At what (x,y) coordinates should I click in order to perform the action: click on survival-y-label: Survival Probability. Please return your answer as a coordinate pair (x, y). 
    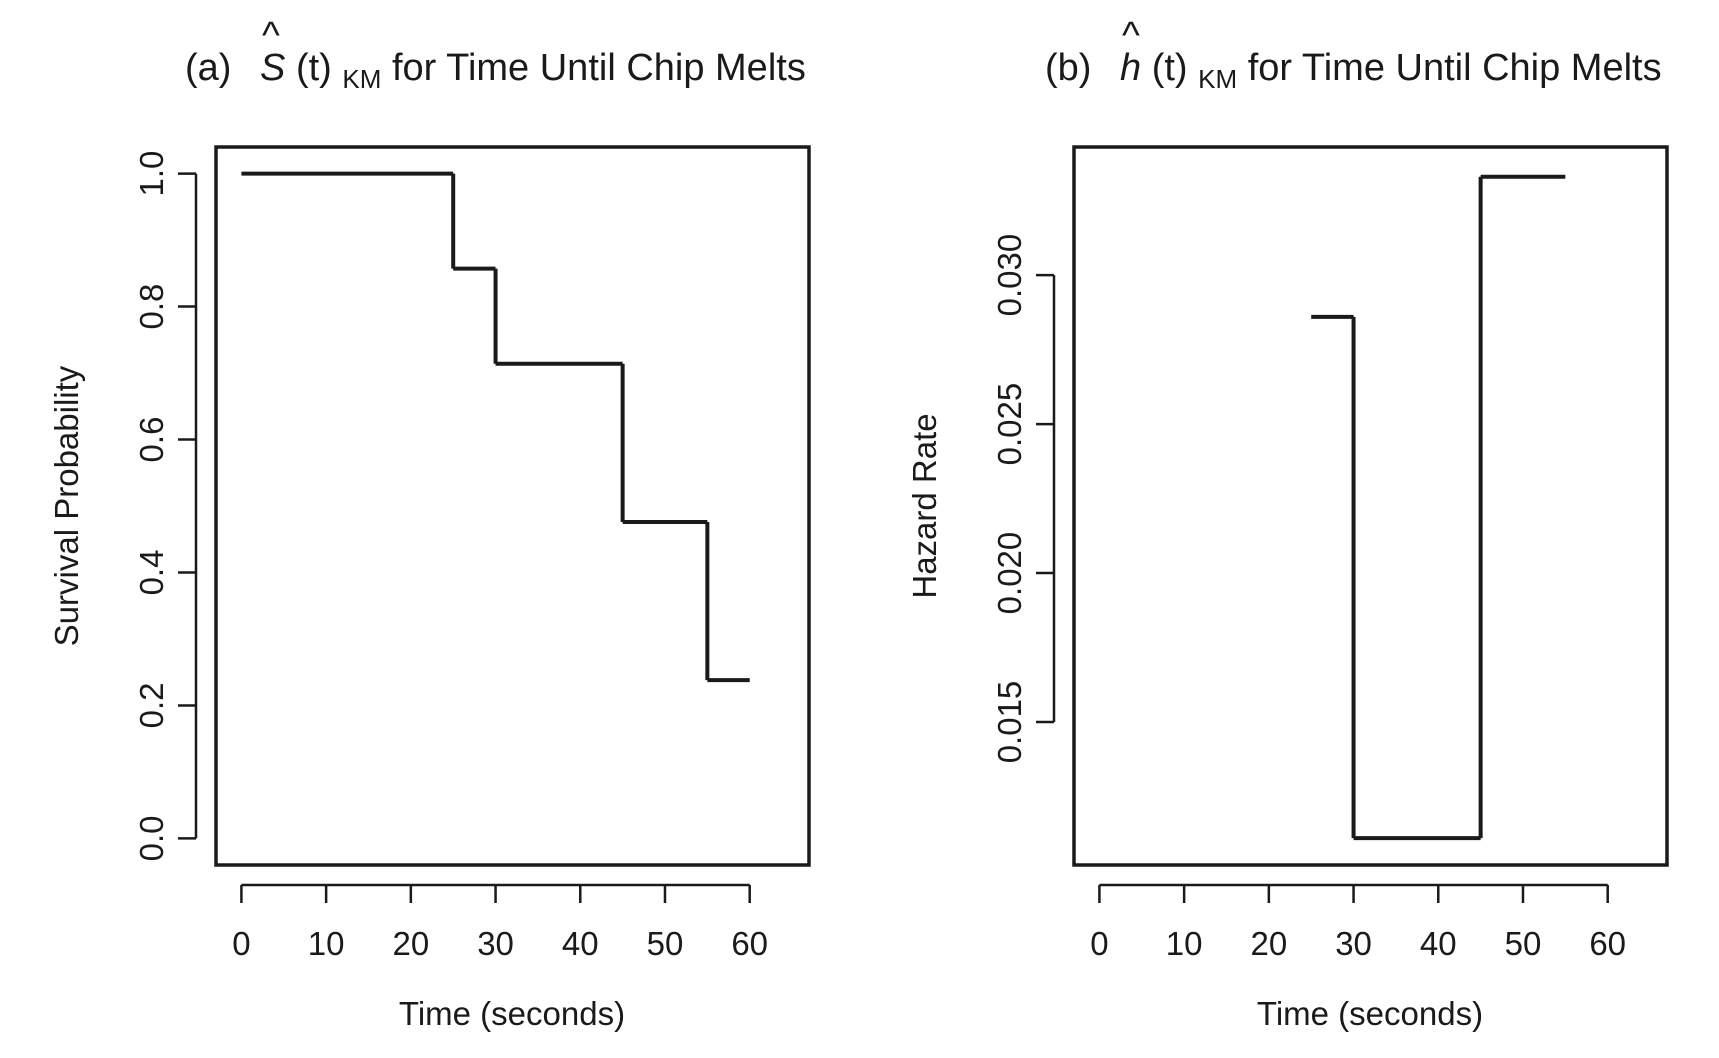
    Looking at the image, I should click on (66, 505).